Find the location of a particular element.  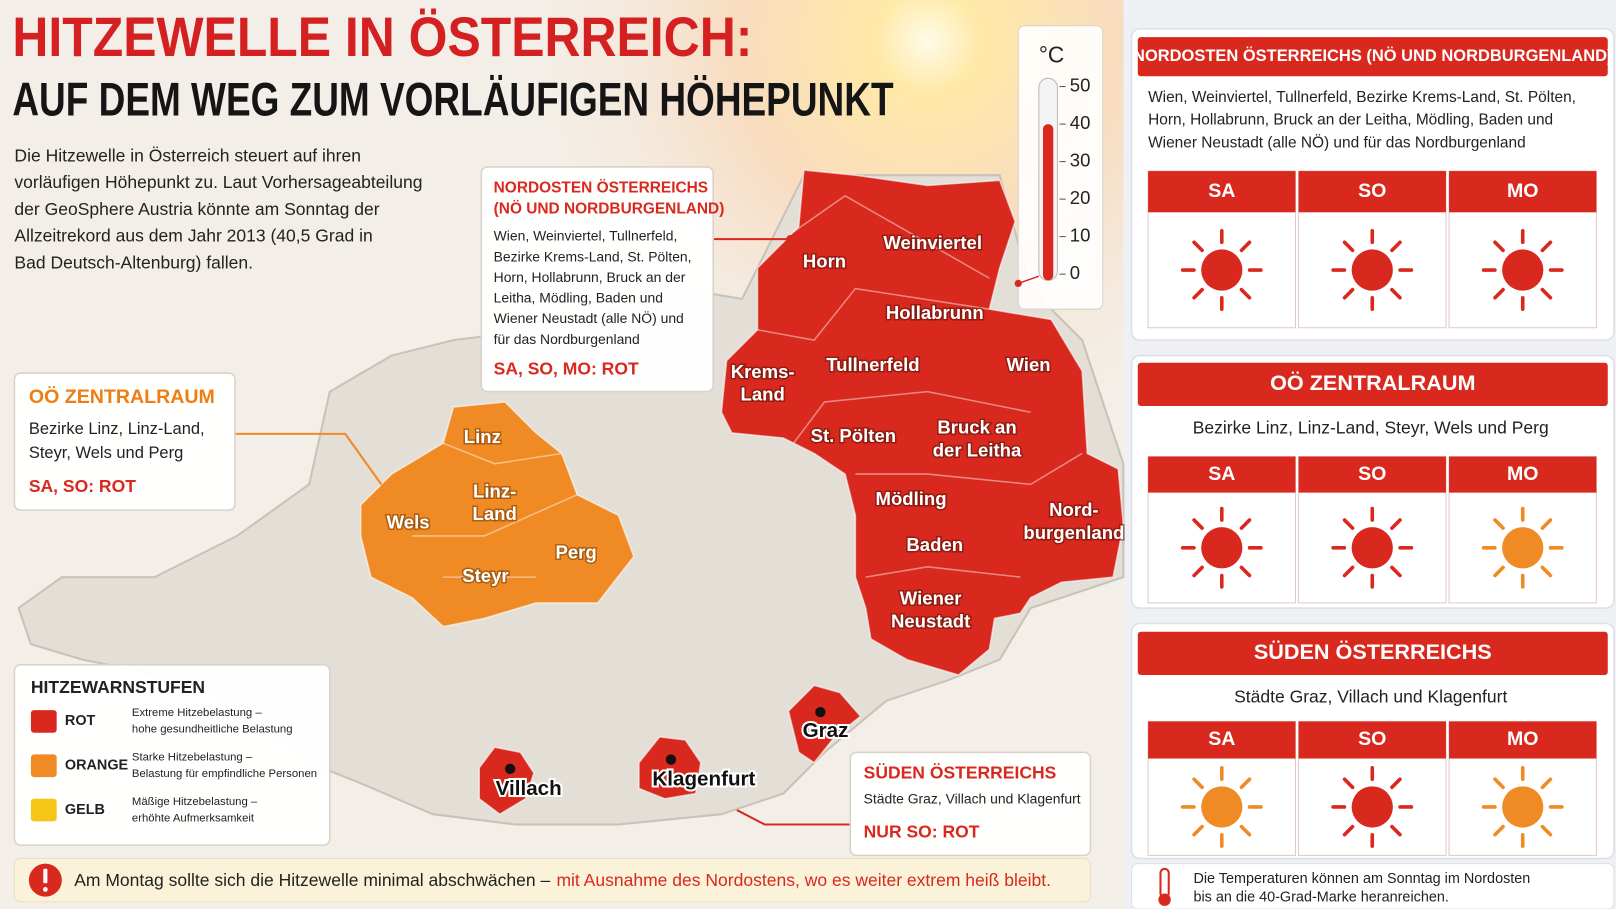

forecast-title: OÖ ZENTRALRAUM is located at coordinates (1372, 382).